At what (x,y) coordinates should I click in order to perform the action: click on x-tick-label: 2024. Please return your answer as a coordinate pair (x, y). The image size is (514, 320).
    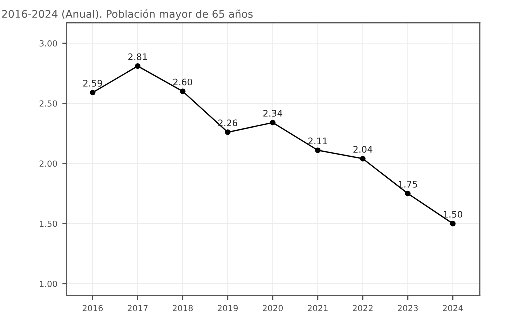
    Looking at the image, I should click on (453, 308).